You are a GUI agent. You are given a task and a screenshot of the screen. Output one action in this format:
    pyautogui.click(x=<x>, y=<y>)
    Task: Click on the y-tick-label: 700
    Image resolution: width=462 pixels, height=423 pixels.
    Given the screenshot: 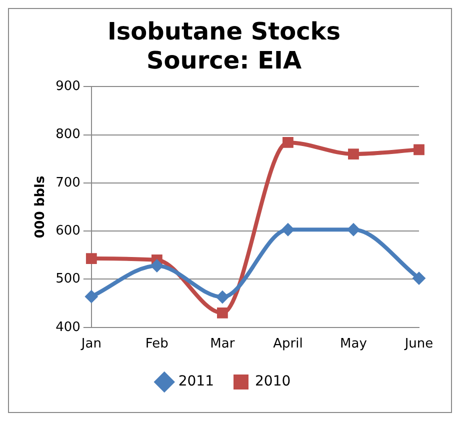 What is the action you would take?
    pyautogui.click(x=68, y=182)
    